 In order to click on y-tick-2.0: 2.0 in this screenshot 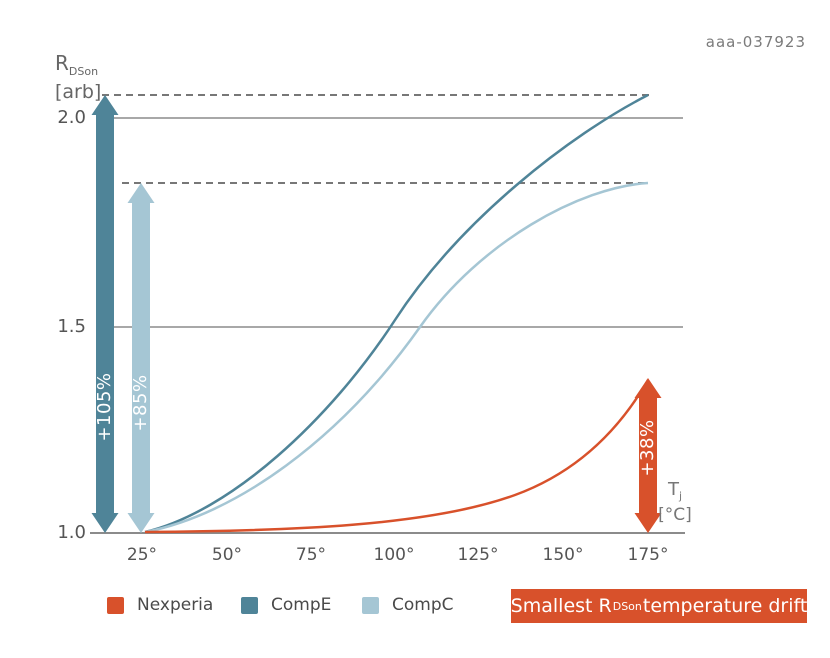, I will do `click(71, 117)`.